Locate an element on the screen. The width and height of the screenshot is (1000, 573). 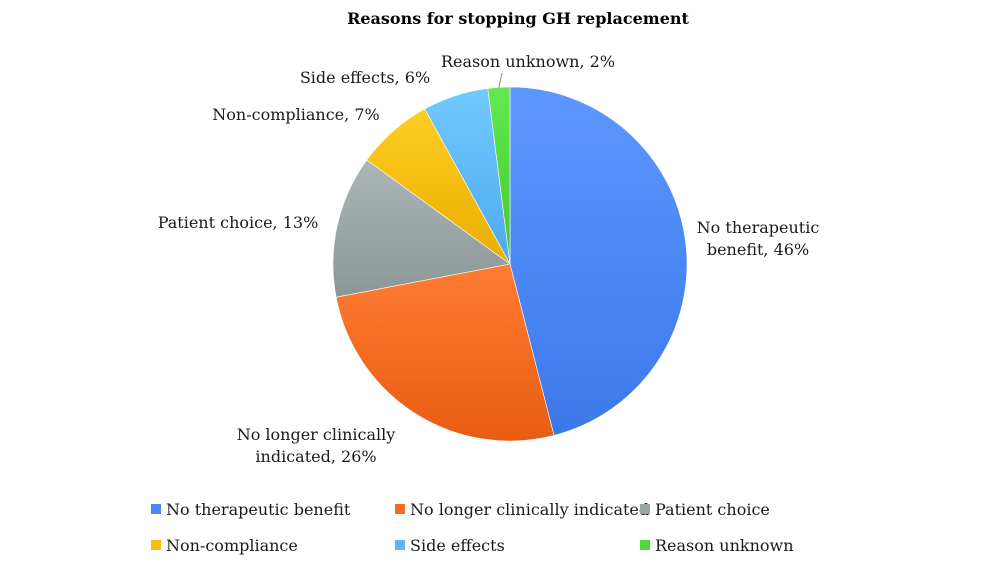
data-label-no-therapeutic-benefit: No therapeutic benefit, 46% is located at coordinates (758, 238).